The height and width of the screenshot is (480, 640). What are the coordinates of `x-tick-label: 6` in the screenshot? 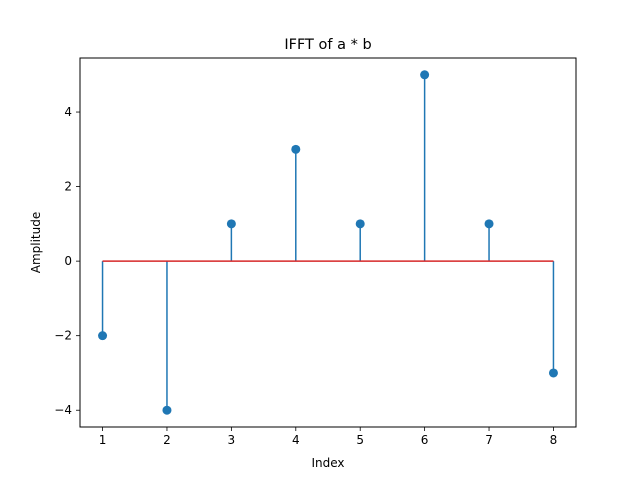 It's located at (425, 440).